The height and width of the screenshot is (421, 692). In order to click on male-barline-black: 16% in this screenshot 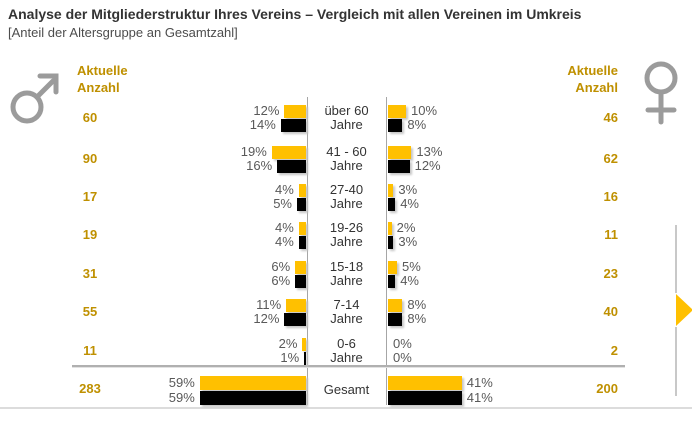, I will do `click(198, 166)`.